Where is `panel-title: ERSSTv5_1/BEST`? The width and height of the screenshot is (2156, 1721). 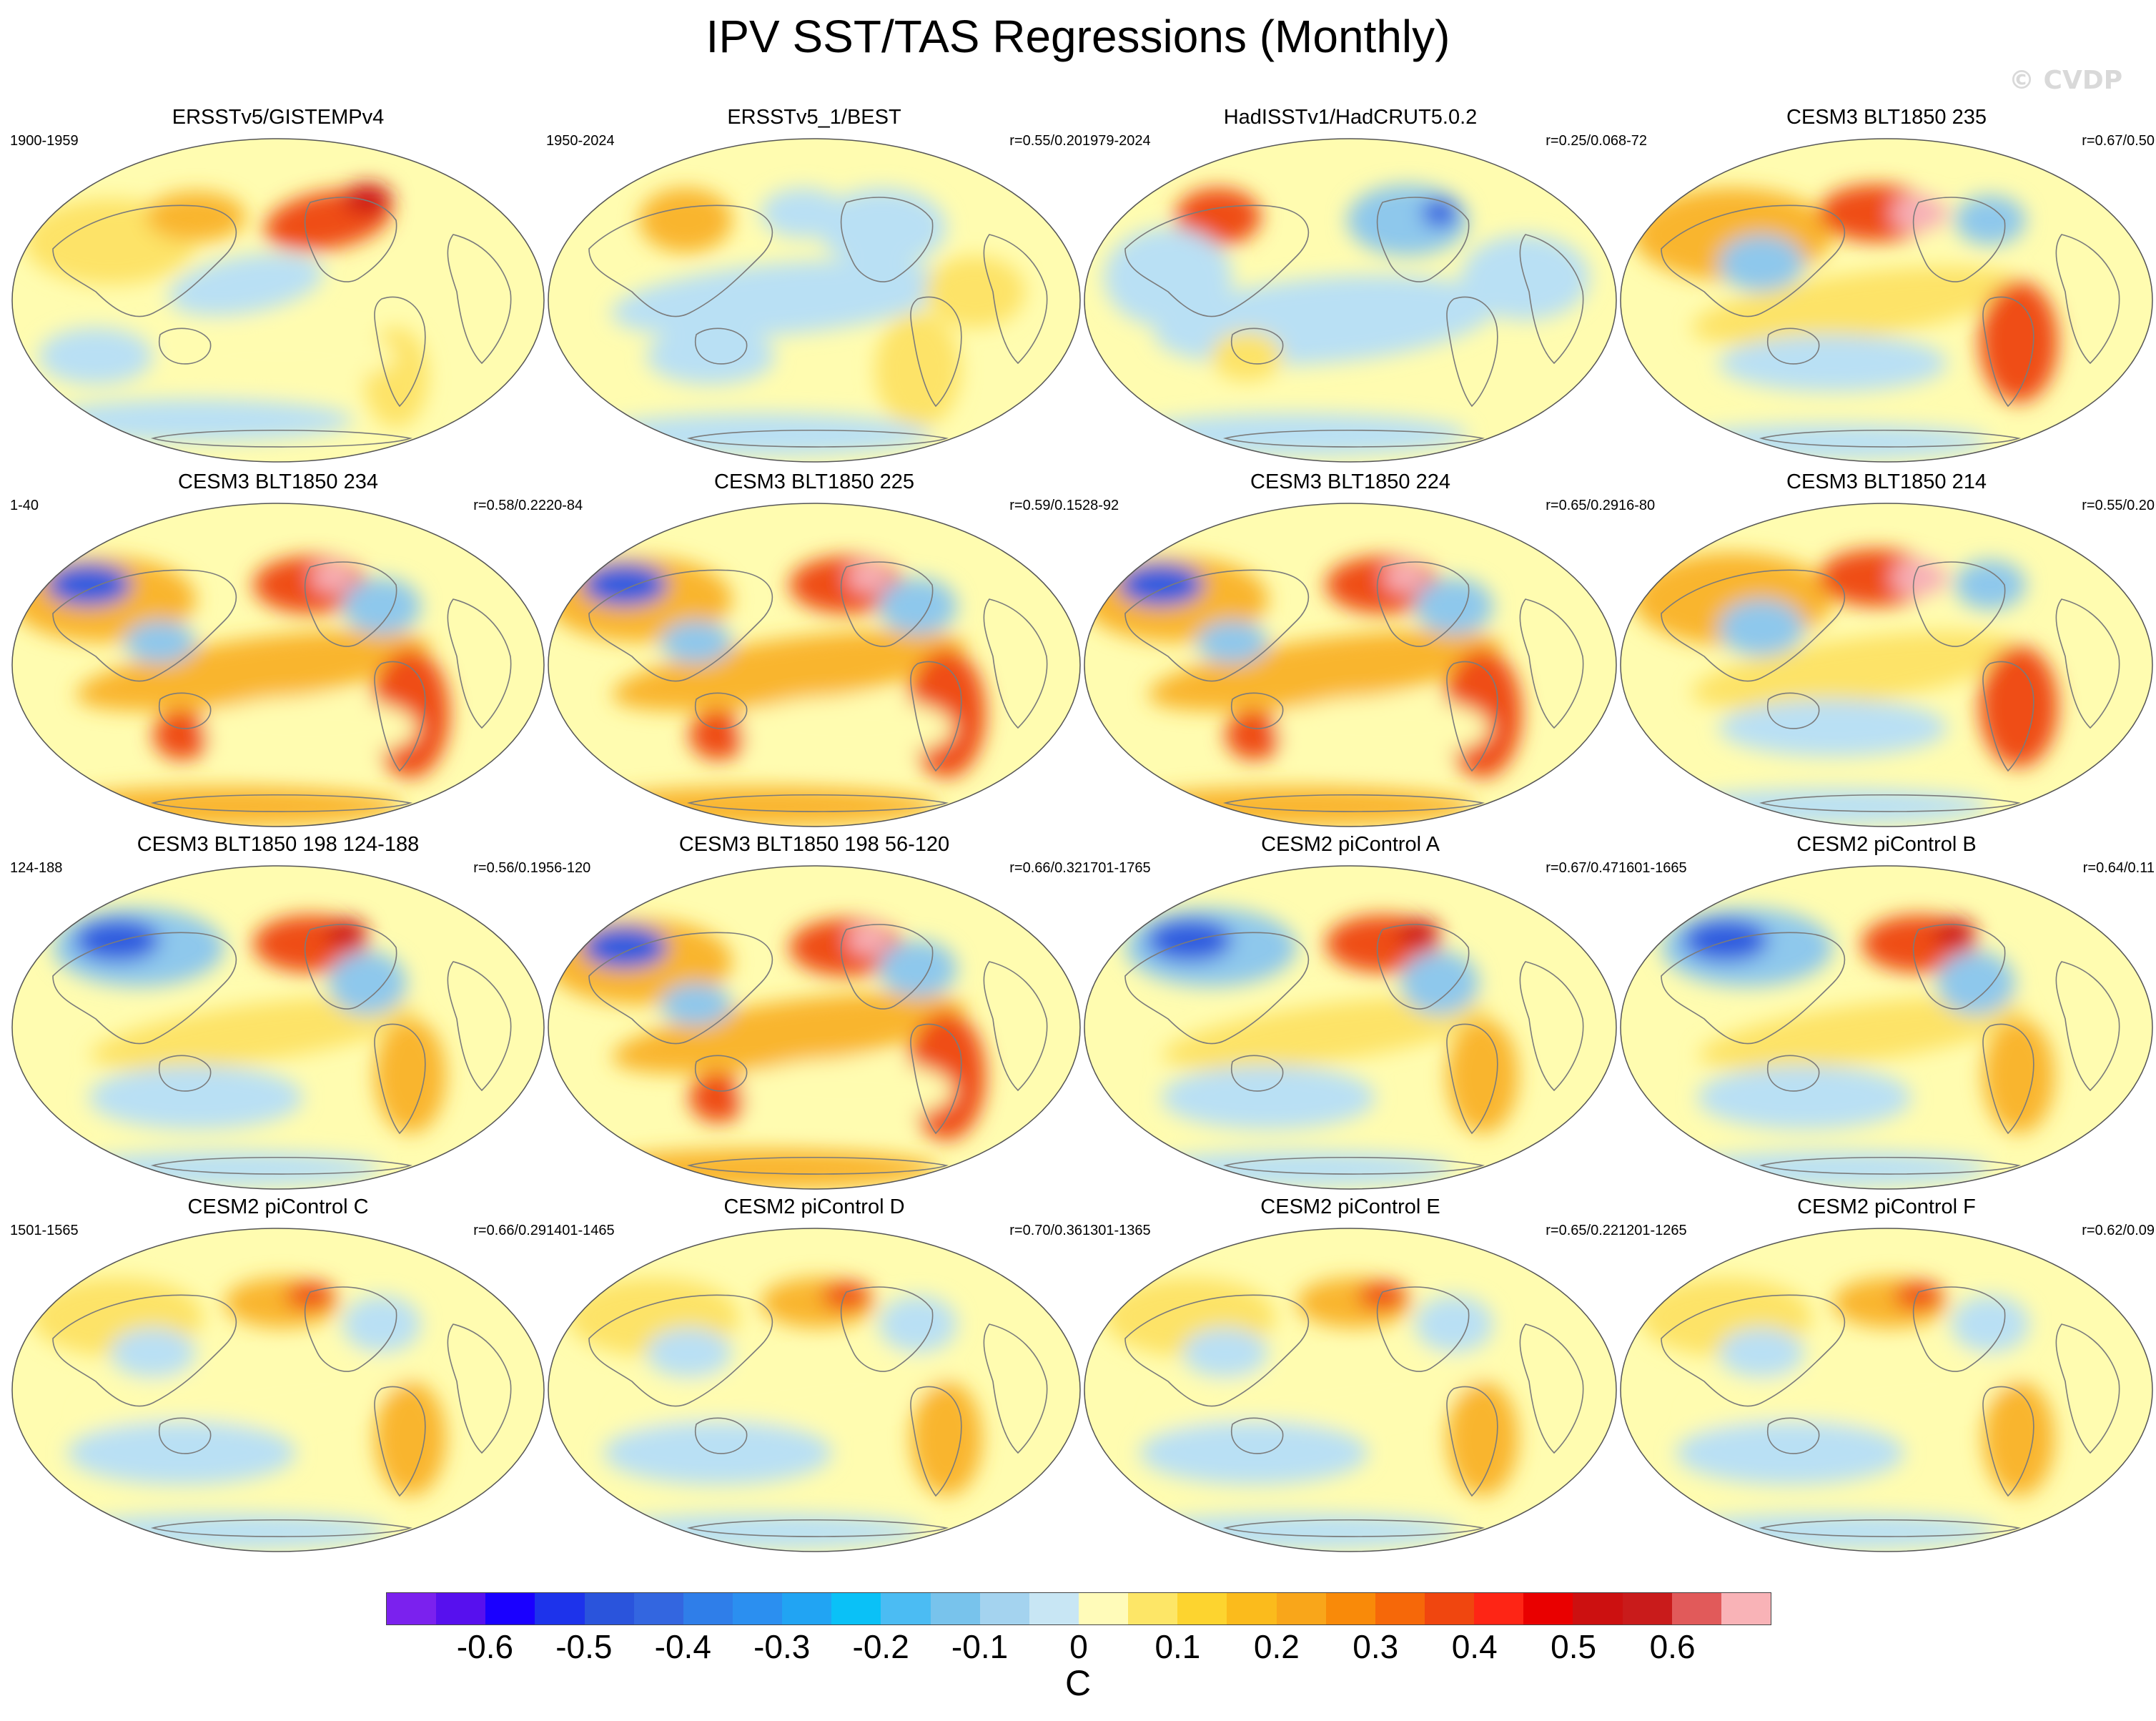
panel-title: ERSSTv5_1/BEST is located at coordinates (814, 117).